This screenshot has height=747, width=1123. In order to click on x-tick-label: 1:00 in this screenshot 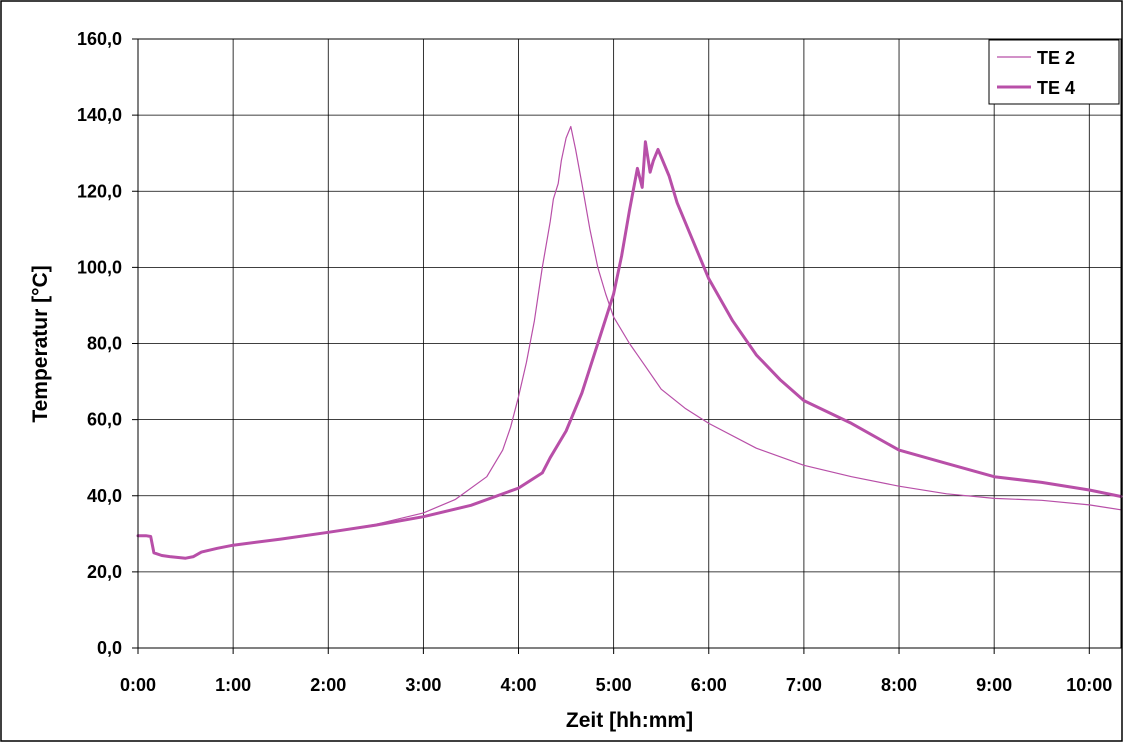, I will do `click(233, 685)`.